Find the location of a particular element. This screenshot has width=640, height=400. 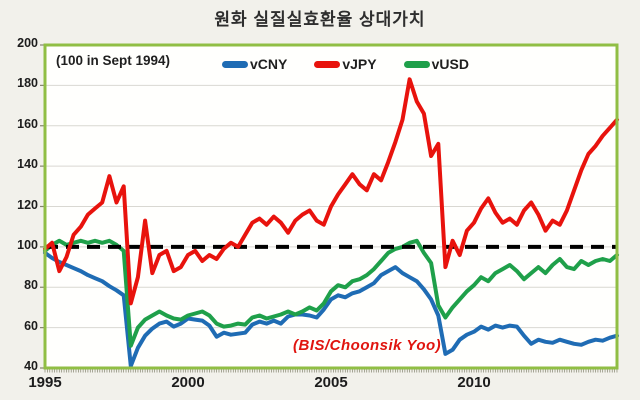

y-axis-tick-label-180: 180 is located at coordinates (27, 83).